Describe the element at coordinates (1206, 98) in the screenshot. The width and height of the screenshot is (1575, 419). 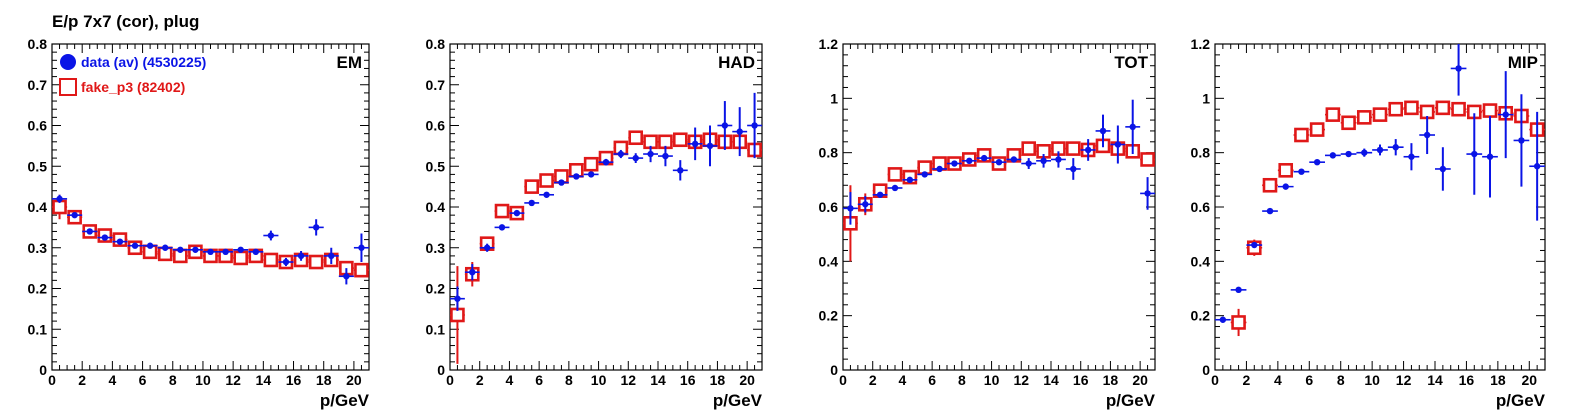
I see `y-tick-label: 1` at that location.